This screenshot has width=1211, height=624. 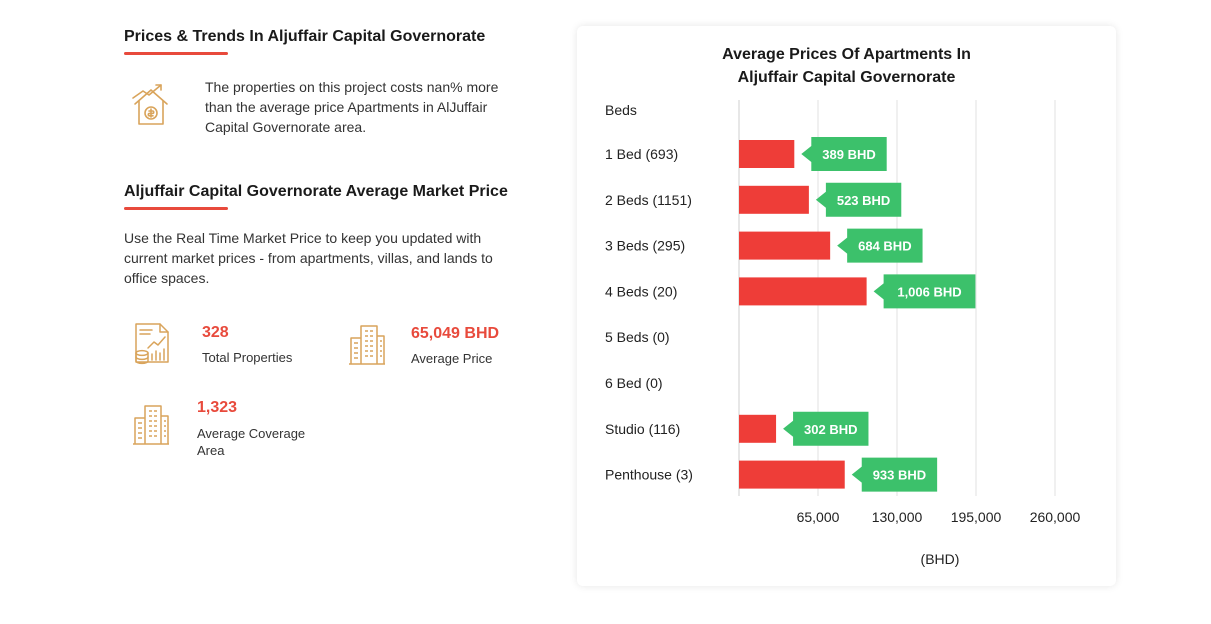 I want to click on chart-title-line-2: Aljuffair Capital Governorate, so click(x=846, y=77).